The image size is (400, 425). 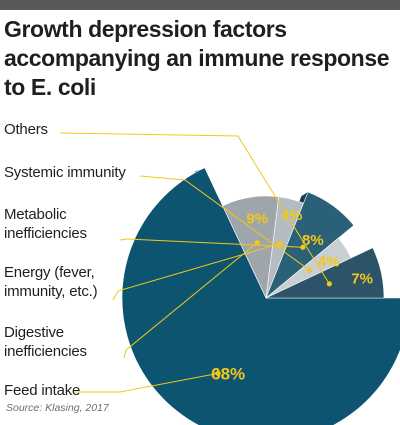 I want to click on value-label: 68%, so click(x=228, y=373).